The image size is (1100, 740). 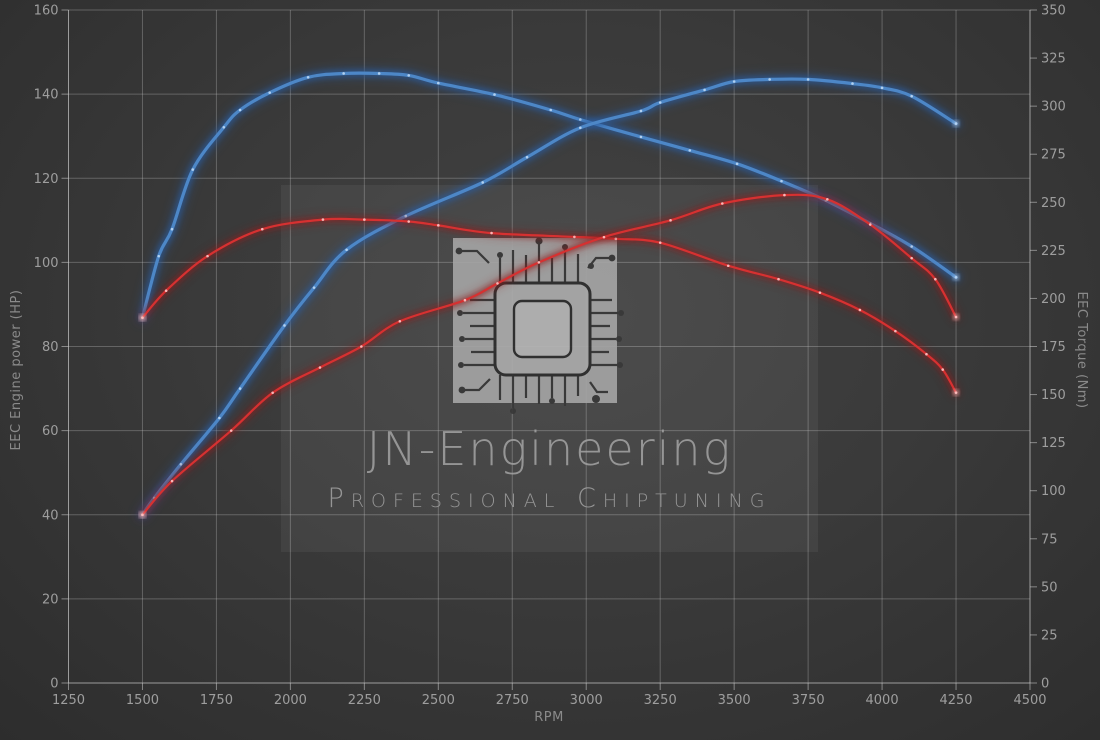 I want to click on left-tick-label: 160, so click(x=46, y=11).